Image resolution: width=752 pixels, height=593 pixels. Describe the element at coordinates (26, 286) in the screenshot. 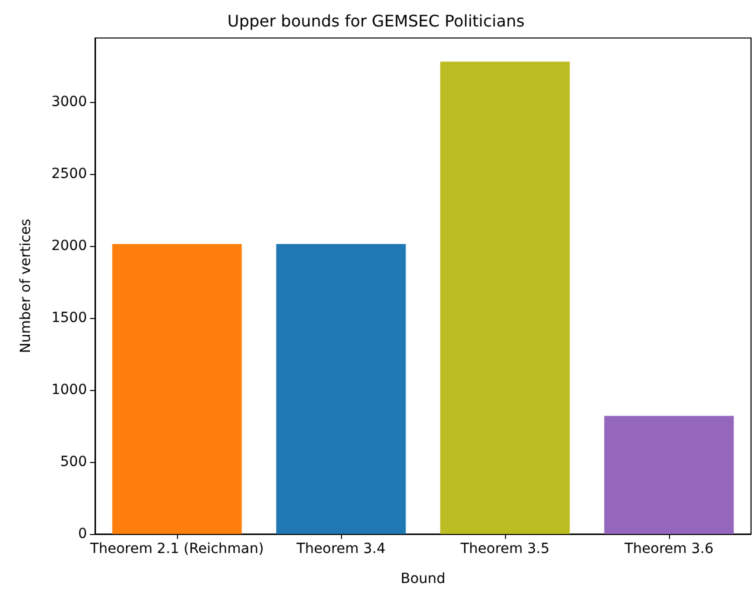

I see `y-axis-title: Number of vertices` at that location.